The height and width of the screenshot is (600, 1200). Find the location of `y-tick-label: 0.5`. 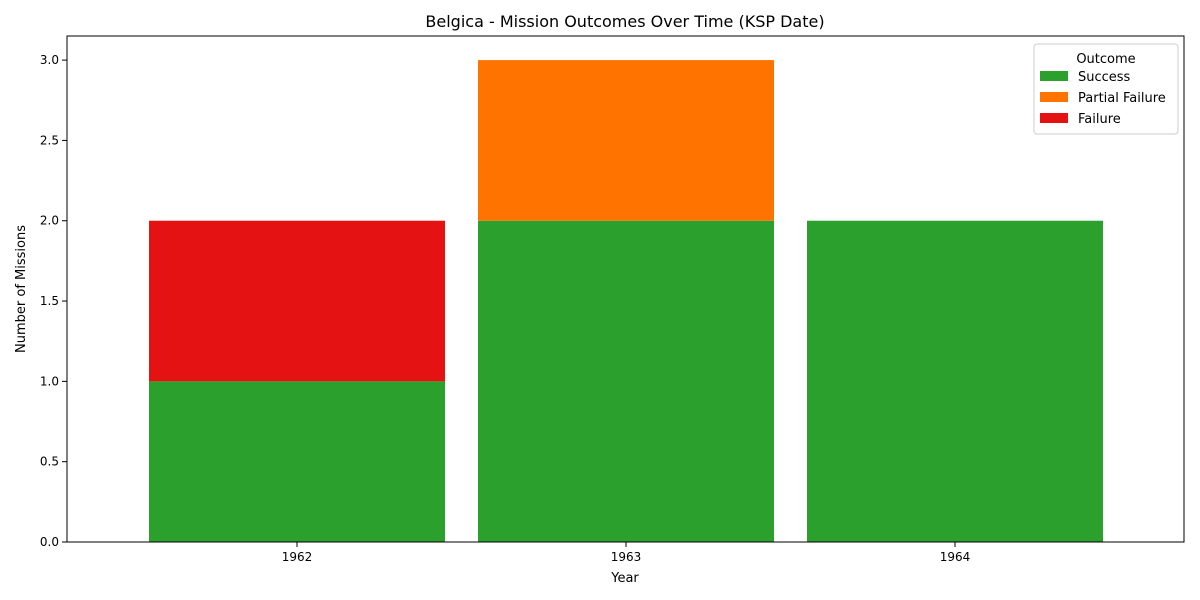

y-tick-label: 0.5 is located at coordinates (49, 462).